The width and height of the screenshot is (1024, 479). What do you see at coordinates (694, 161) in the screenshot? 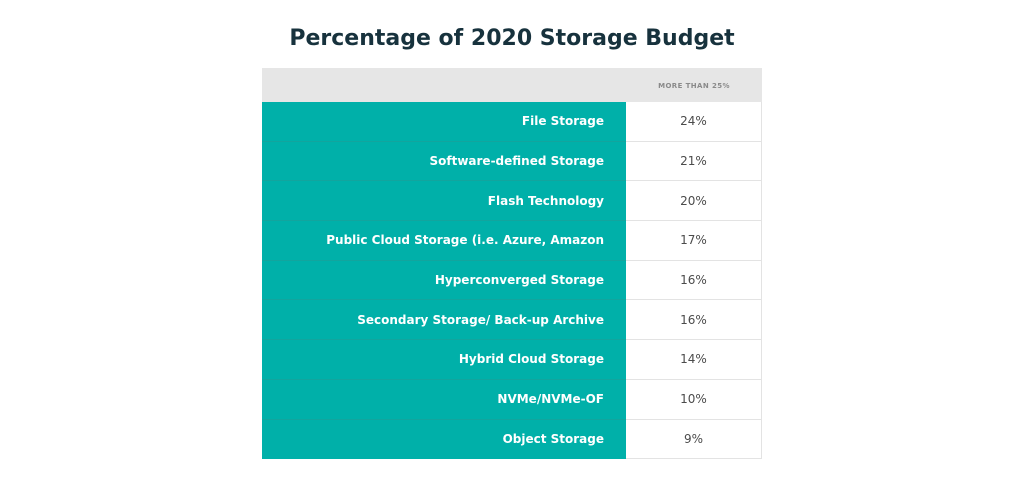
I see `row-value: 21%` at bounding box center [694, 161].